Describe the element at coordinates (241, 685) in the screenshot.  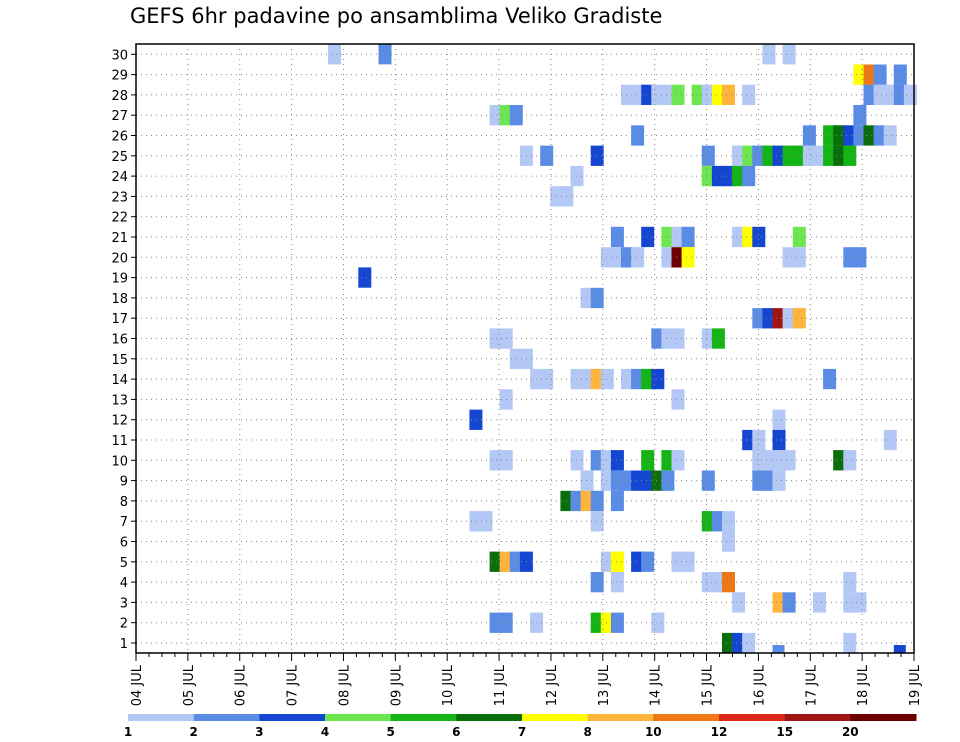
I see `x-tick-label: 06 JUL` at that location.